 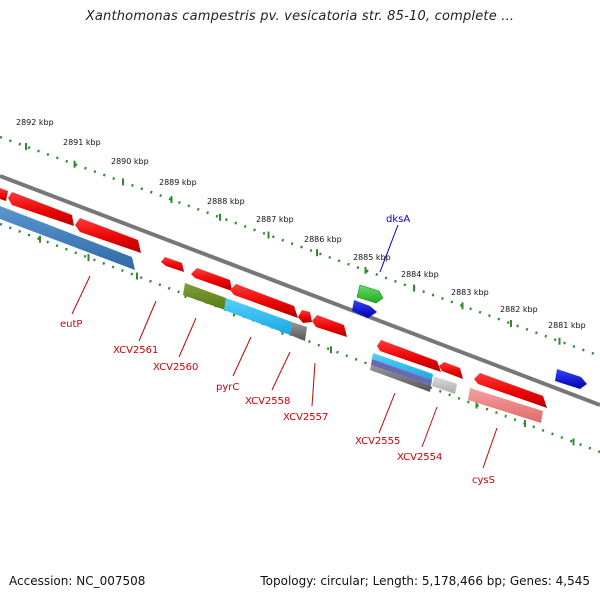 What do you see at coordinates (227, 387) in the screenshot?
I see `gene-label-pyrC: pyrC` at bounding box center [227, 387].